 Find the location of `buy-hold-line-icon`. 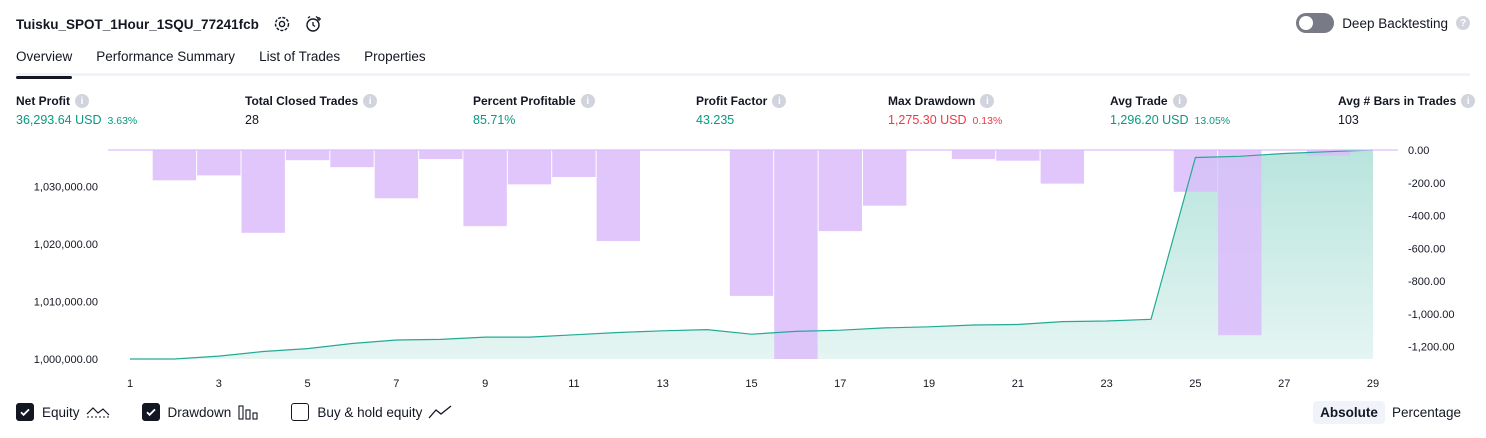

buy-hold-line-icon is located at coordinates (440, 412).